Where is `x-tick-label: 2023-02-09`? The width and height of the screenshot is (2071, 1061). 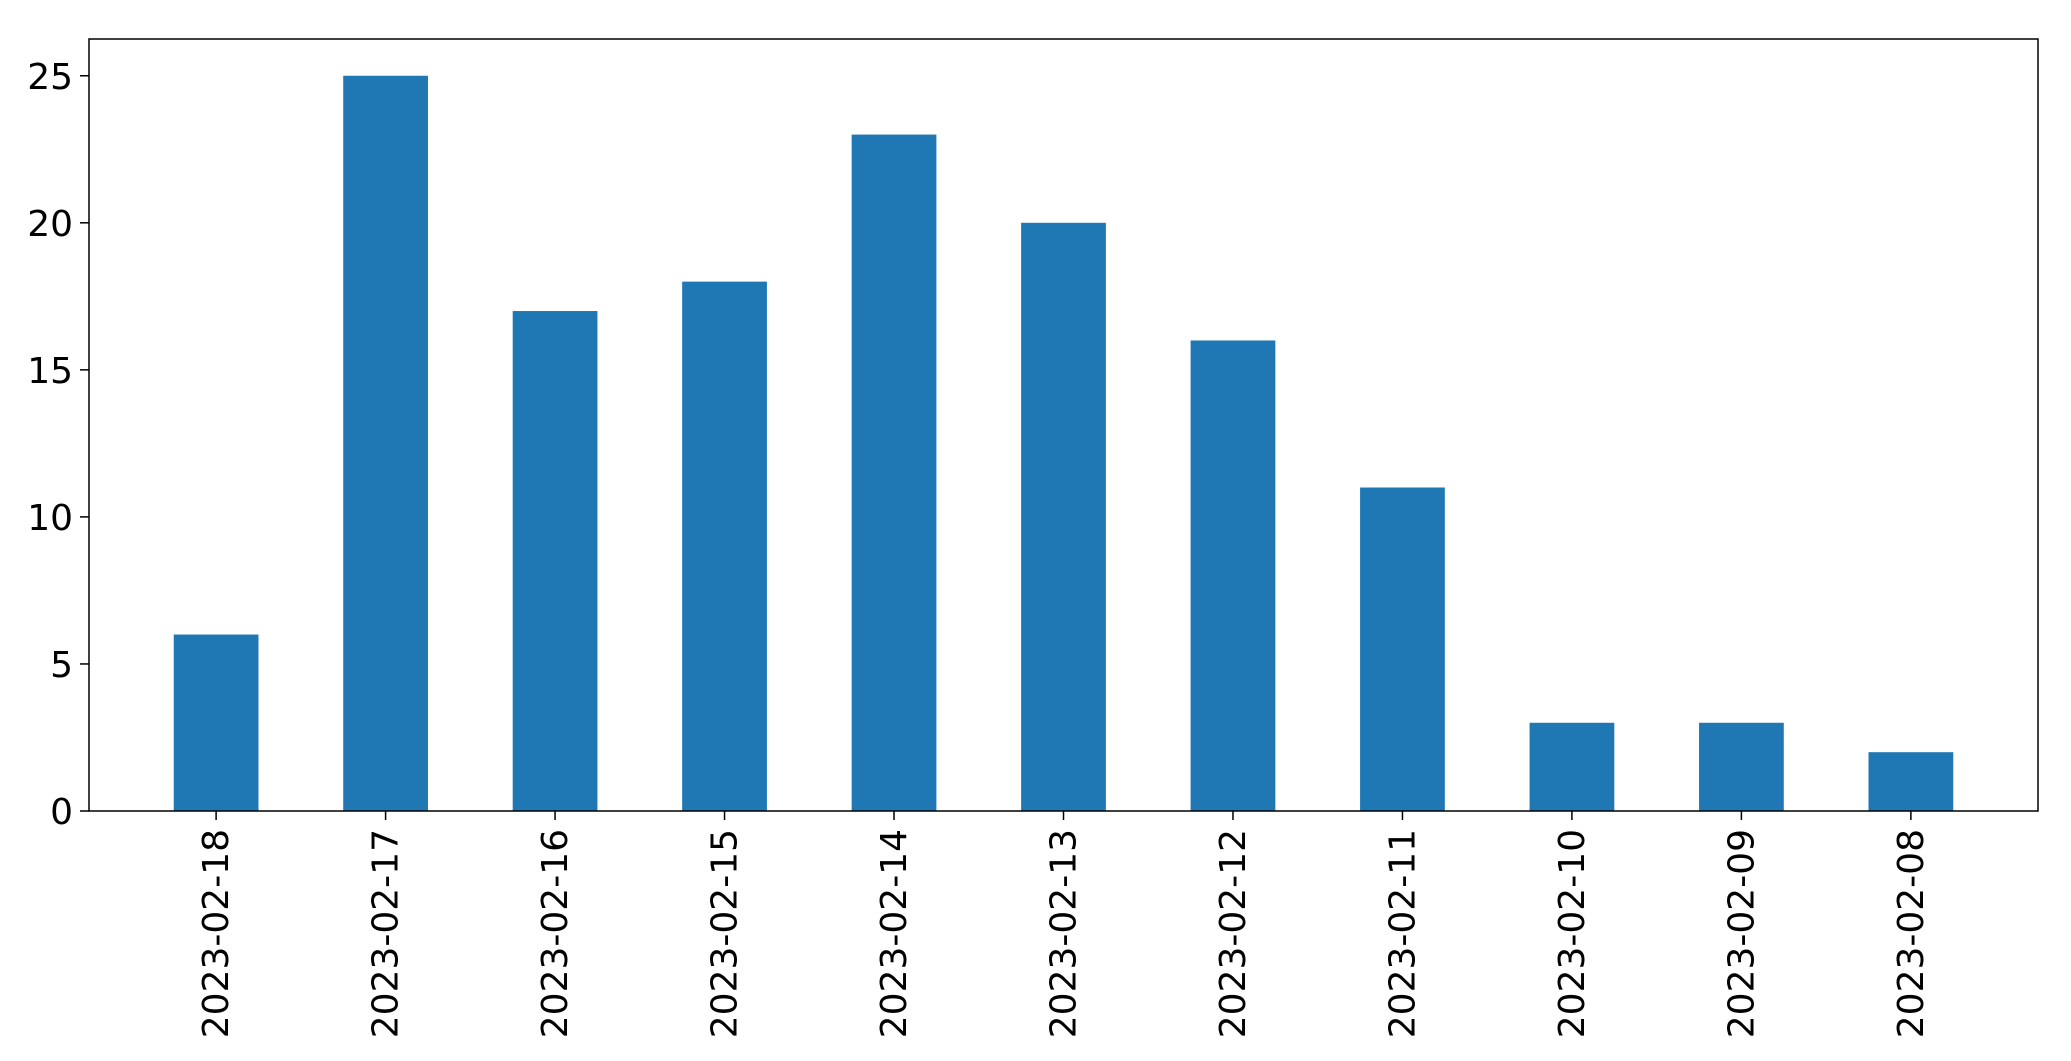
x-tick-label: 2023-02-09 is located at coordinates (1741, 933).